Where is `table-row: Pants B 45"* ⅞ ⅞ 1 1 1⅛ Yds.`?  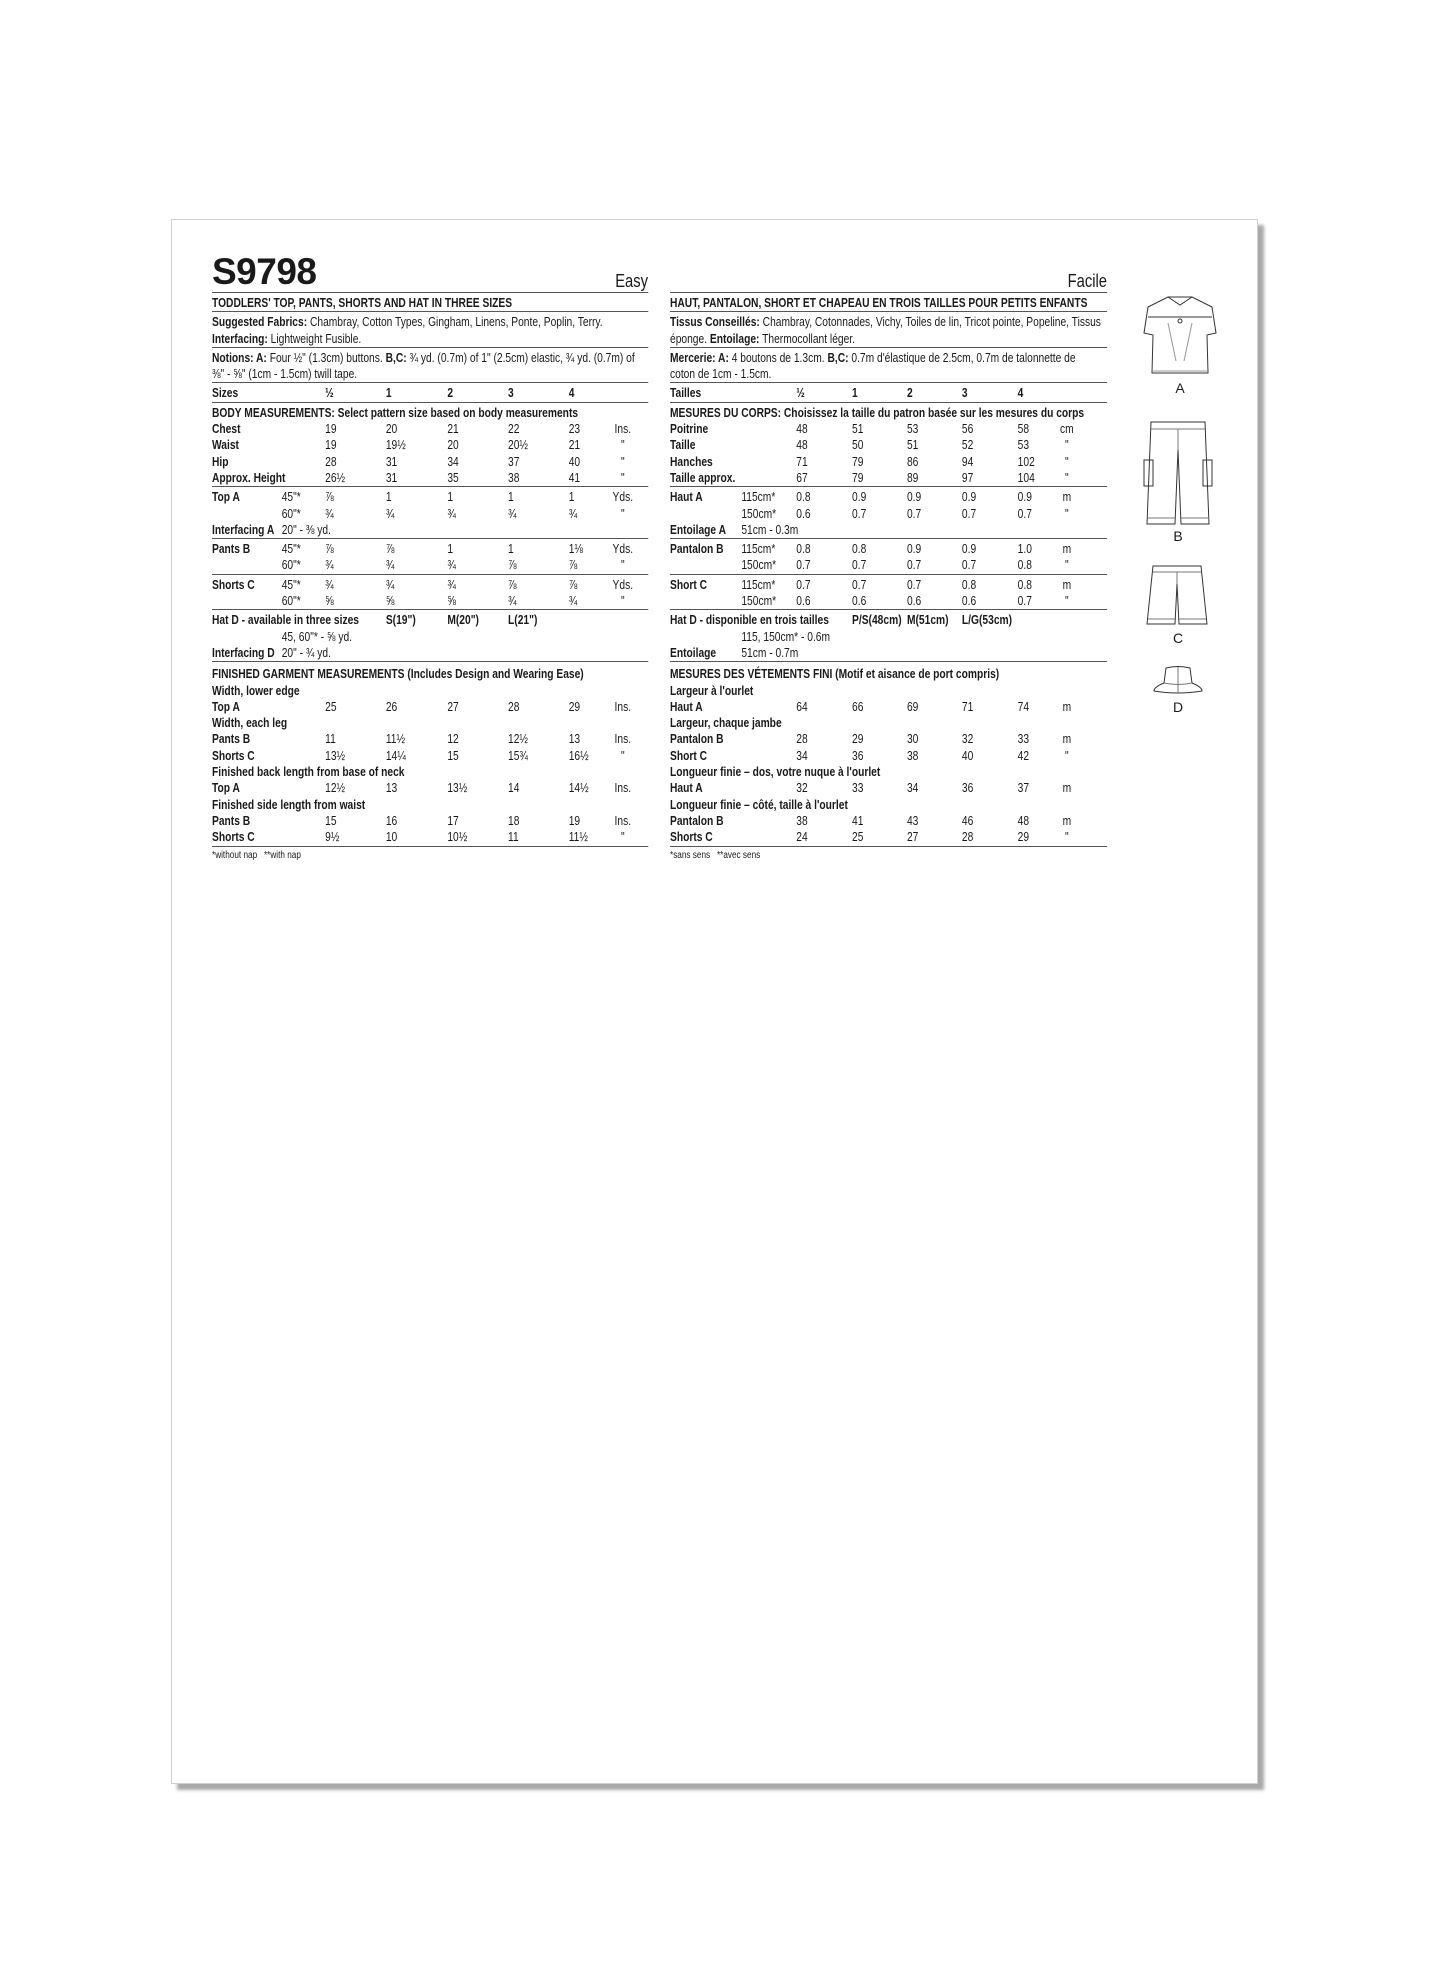 table-row: Pants B 45"* ⅞ ⅞ 1 1 1⅛ Yds. is located at coordinates (430, 549).